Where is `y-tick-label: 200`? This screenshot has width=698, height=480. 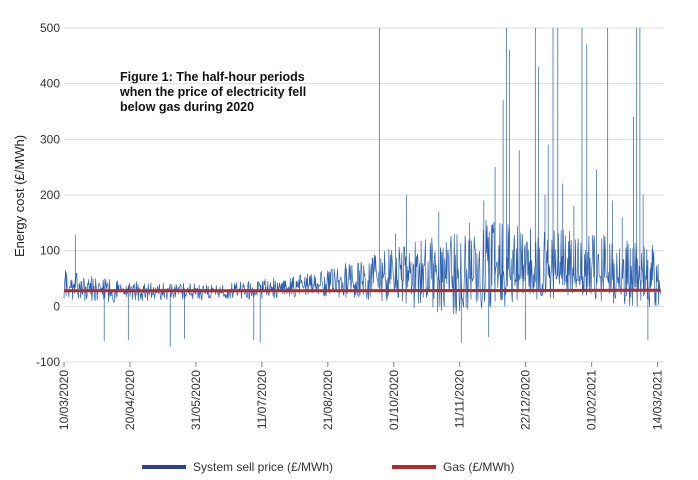
y-tick-label: 200 is located at coordinates (50, 195).